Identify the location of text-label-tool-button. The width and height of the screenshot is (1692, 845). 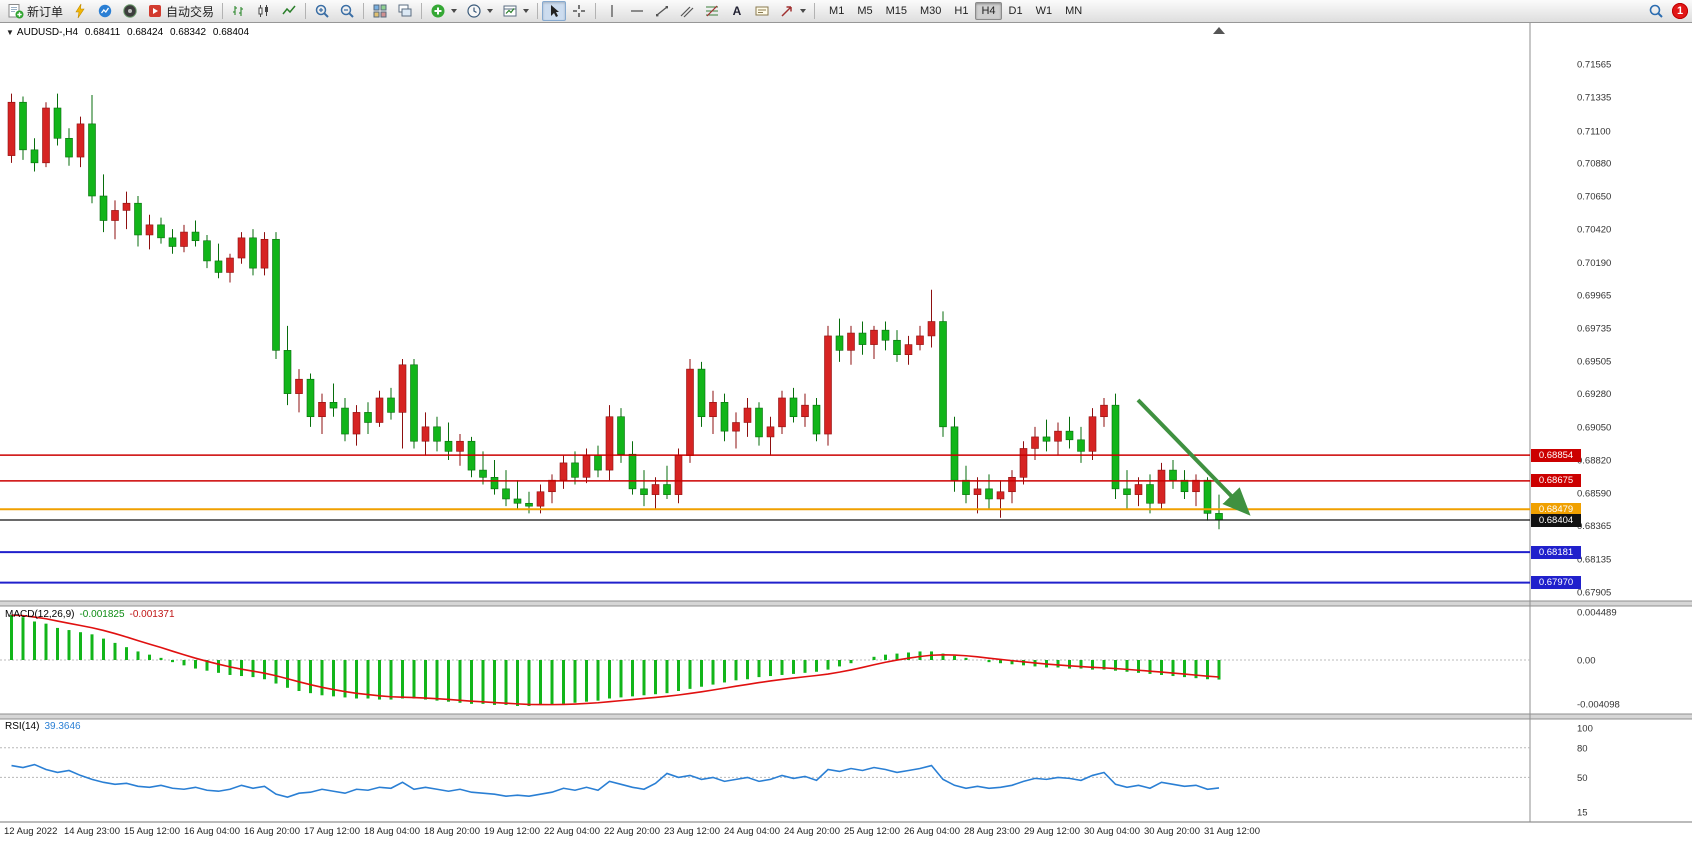
(762, 11).